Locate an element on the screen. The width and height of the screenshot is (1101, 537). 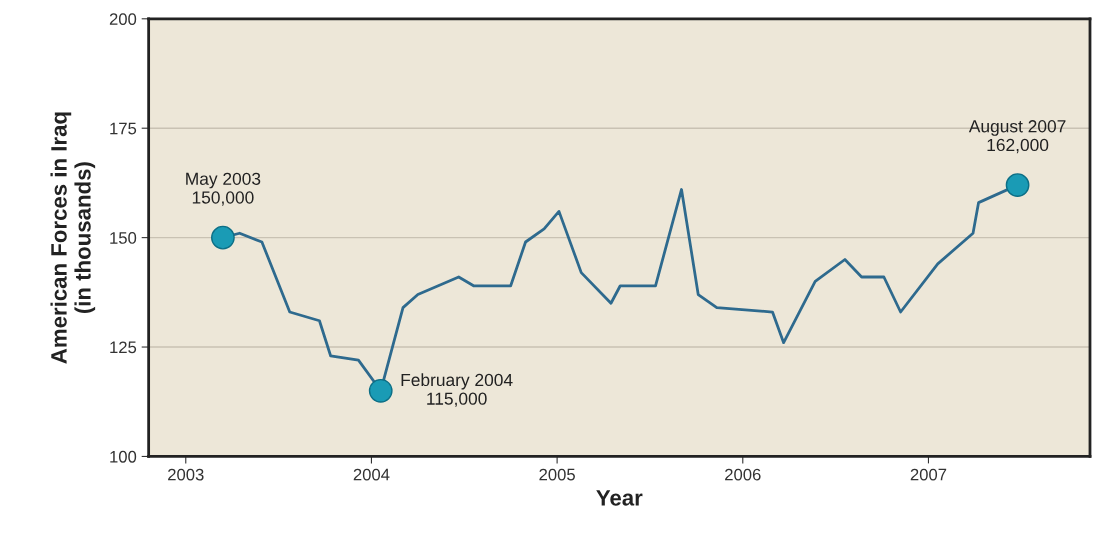
annotation: February 2004 115,000 is located at coordinates (457, 390).